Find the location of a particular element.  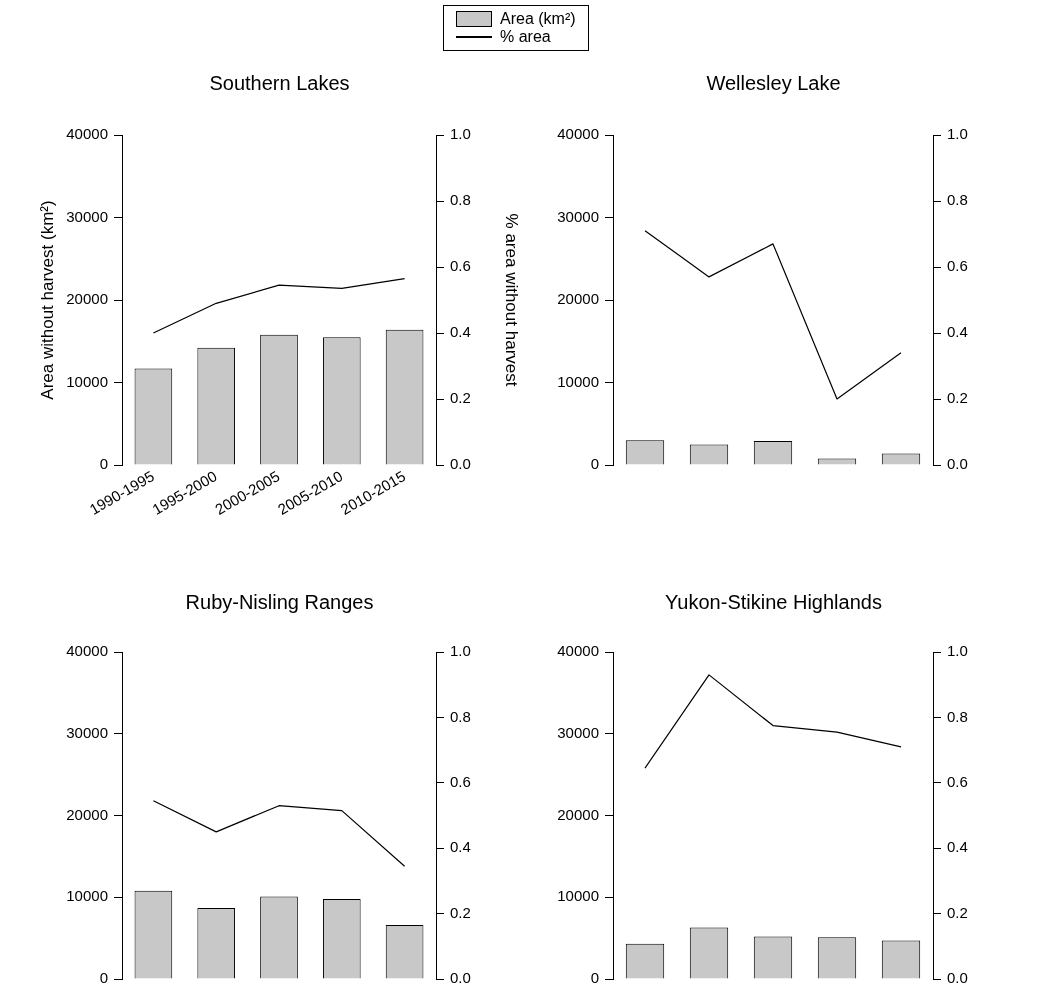

legend-label: Area (km²) is located at coordinates (538, 19).